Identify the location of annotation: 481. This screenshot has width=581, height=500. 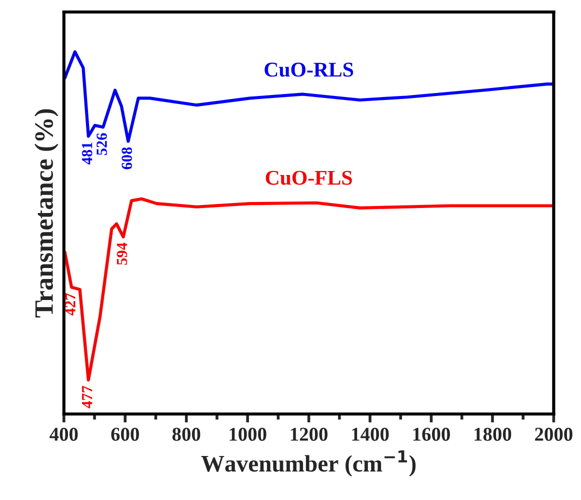
(87, 153).